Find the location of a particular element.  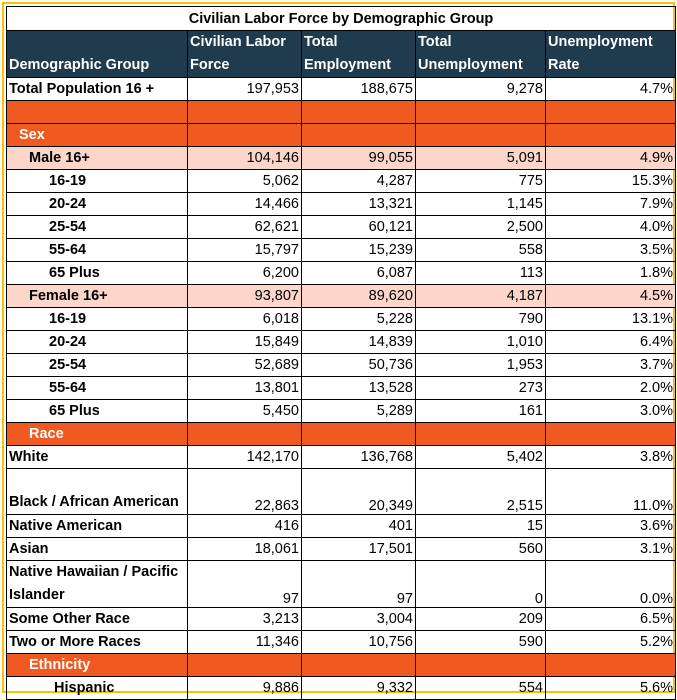

cell-unemp: 558 is located at coordinates (480, 250).